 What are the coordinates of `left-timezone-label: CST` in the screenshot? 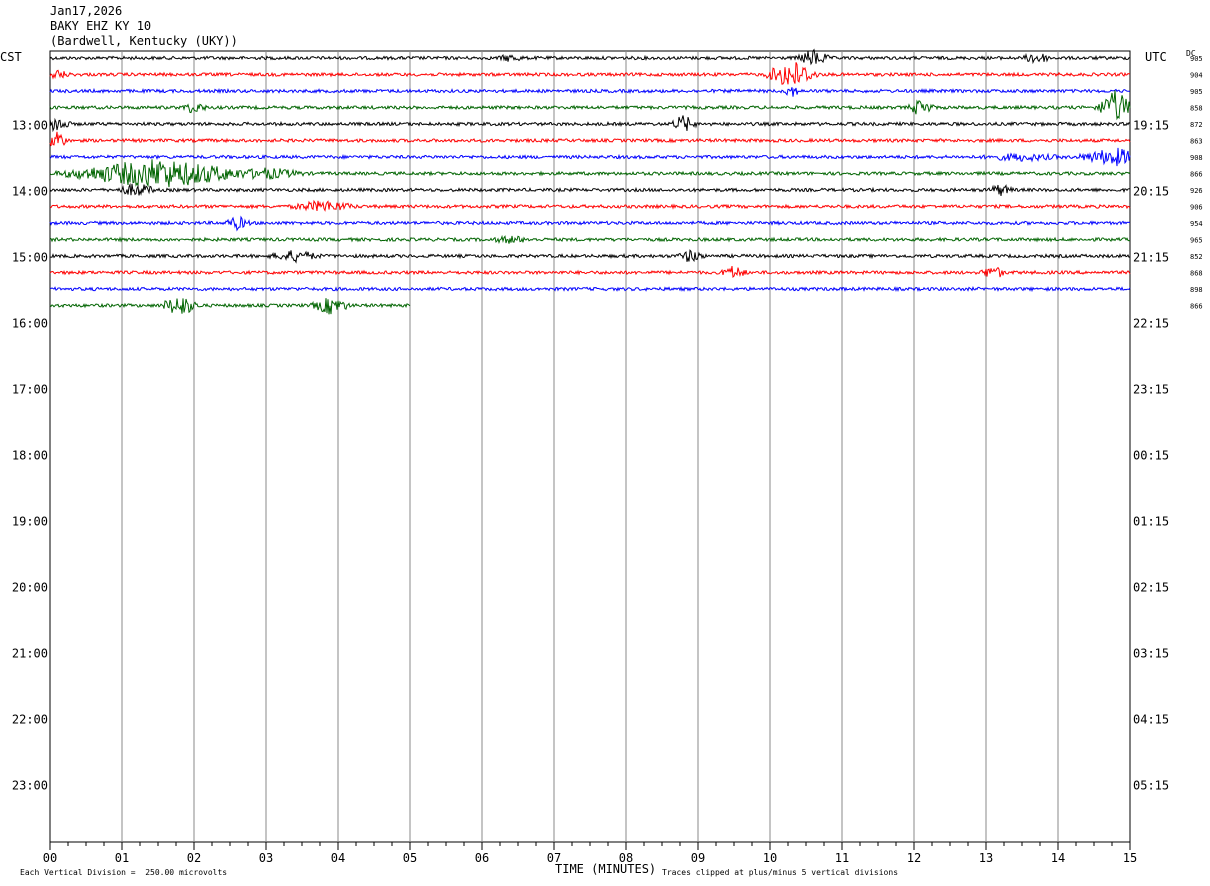 It's located at (11, 57).